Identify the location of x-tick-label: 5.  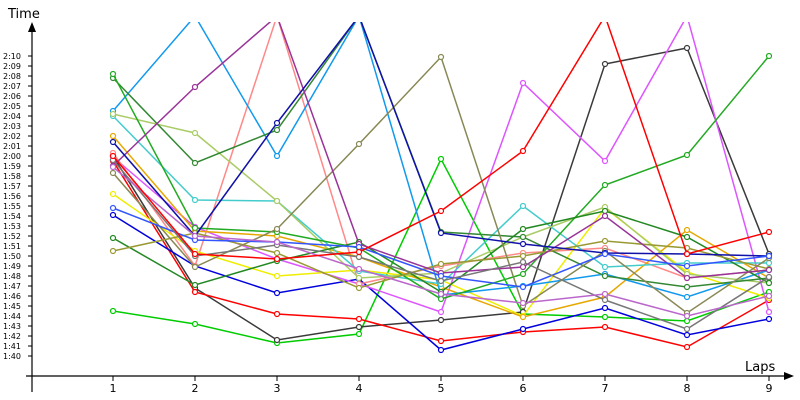
(441, 388).